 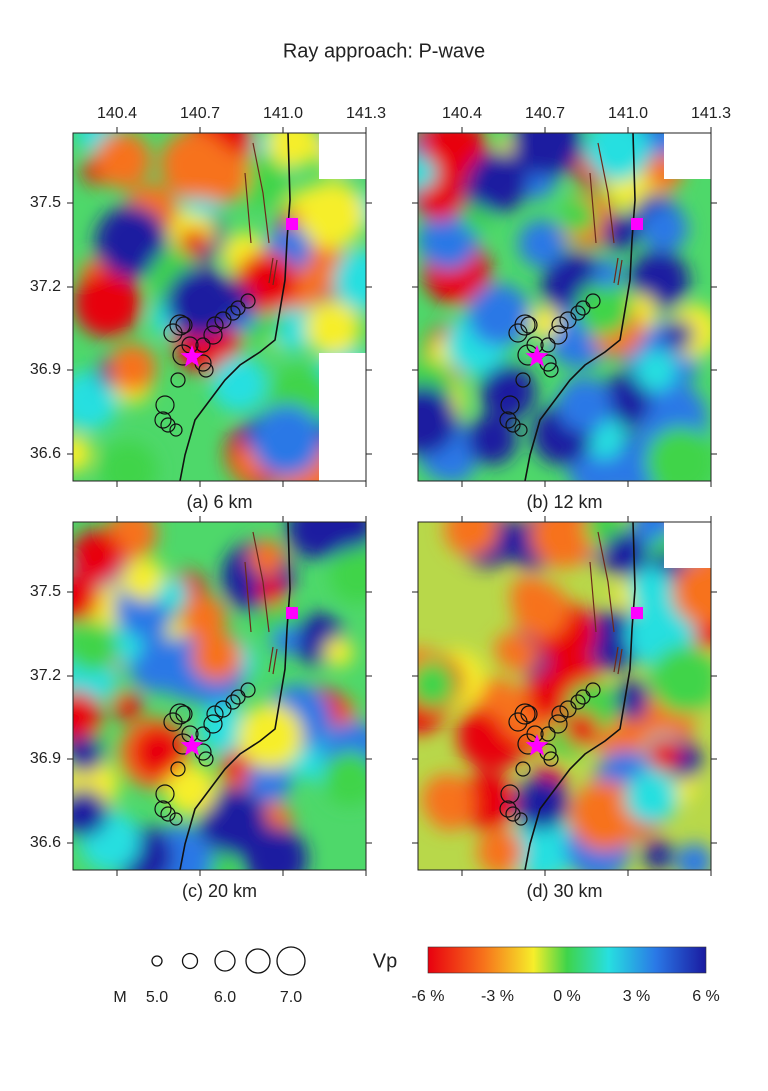 What do you see at coordinates (283, 113) in the screenshot?
I see `lon-tick-label: 141.0` at bounding box center [283, 113].